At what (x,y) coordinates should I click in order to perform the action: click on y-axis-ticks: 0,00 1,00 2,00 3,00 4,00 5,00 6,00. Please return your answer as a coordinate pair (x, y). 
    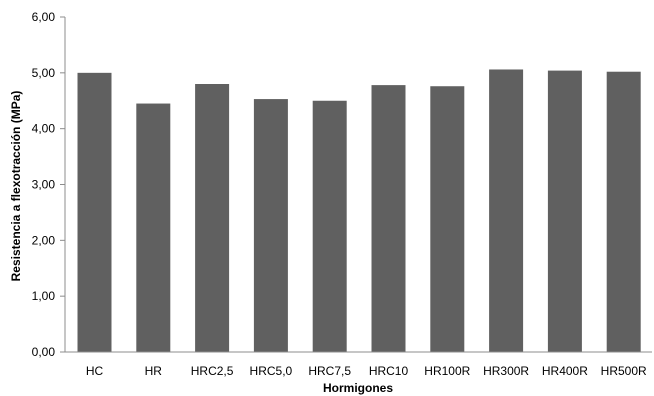
    Looking at the image, I should click on (48, 184).